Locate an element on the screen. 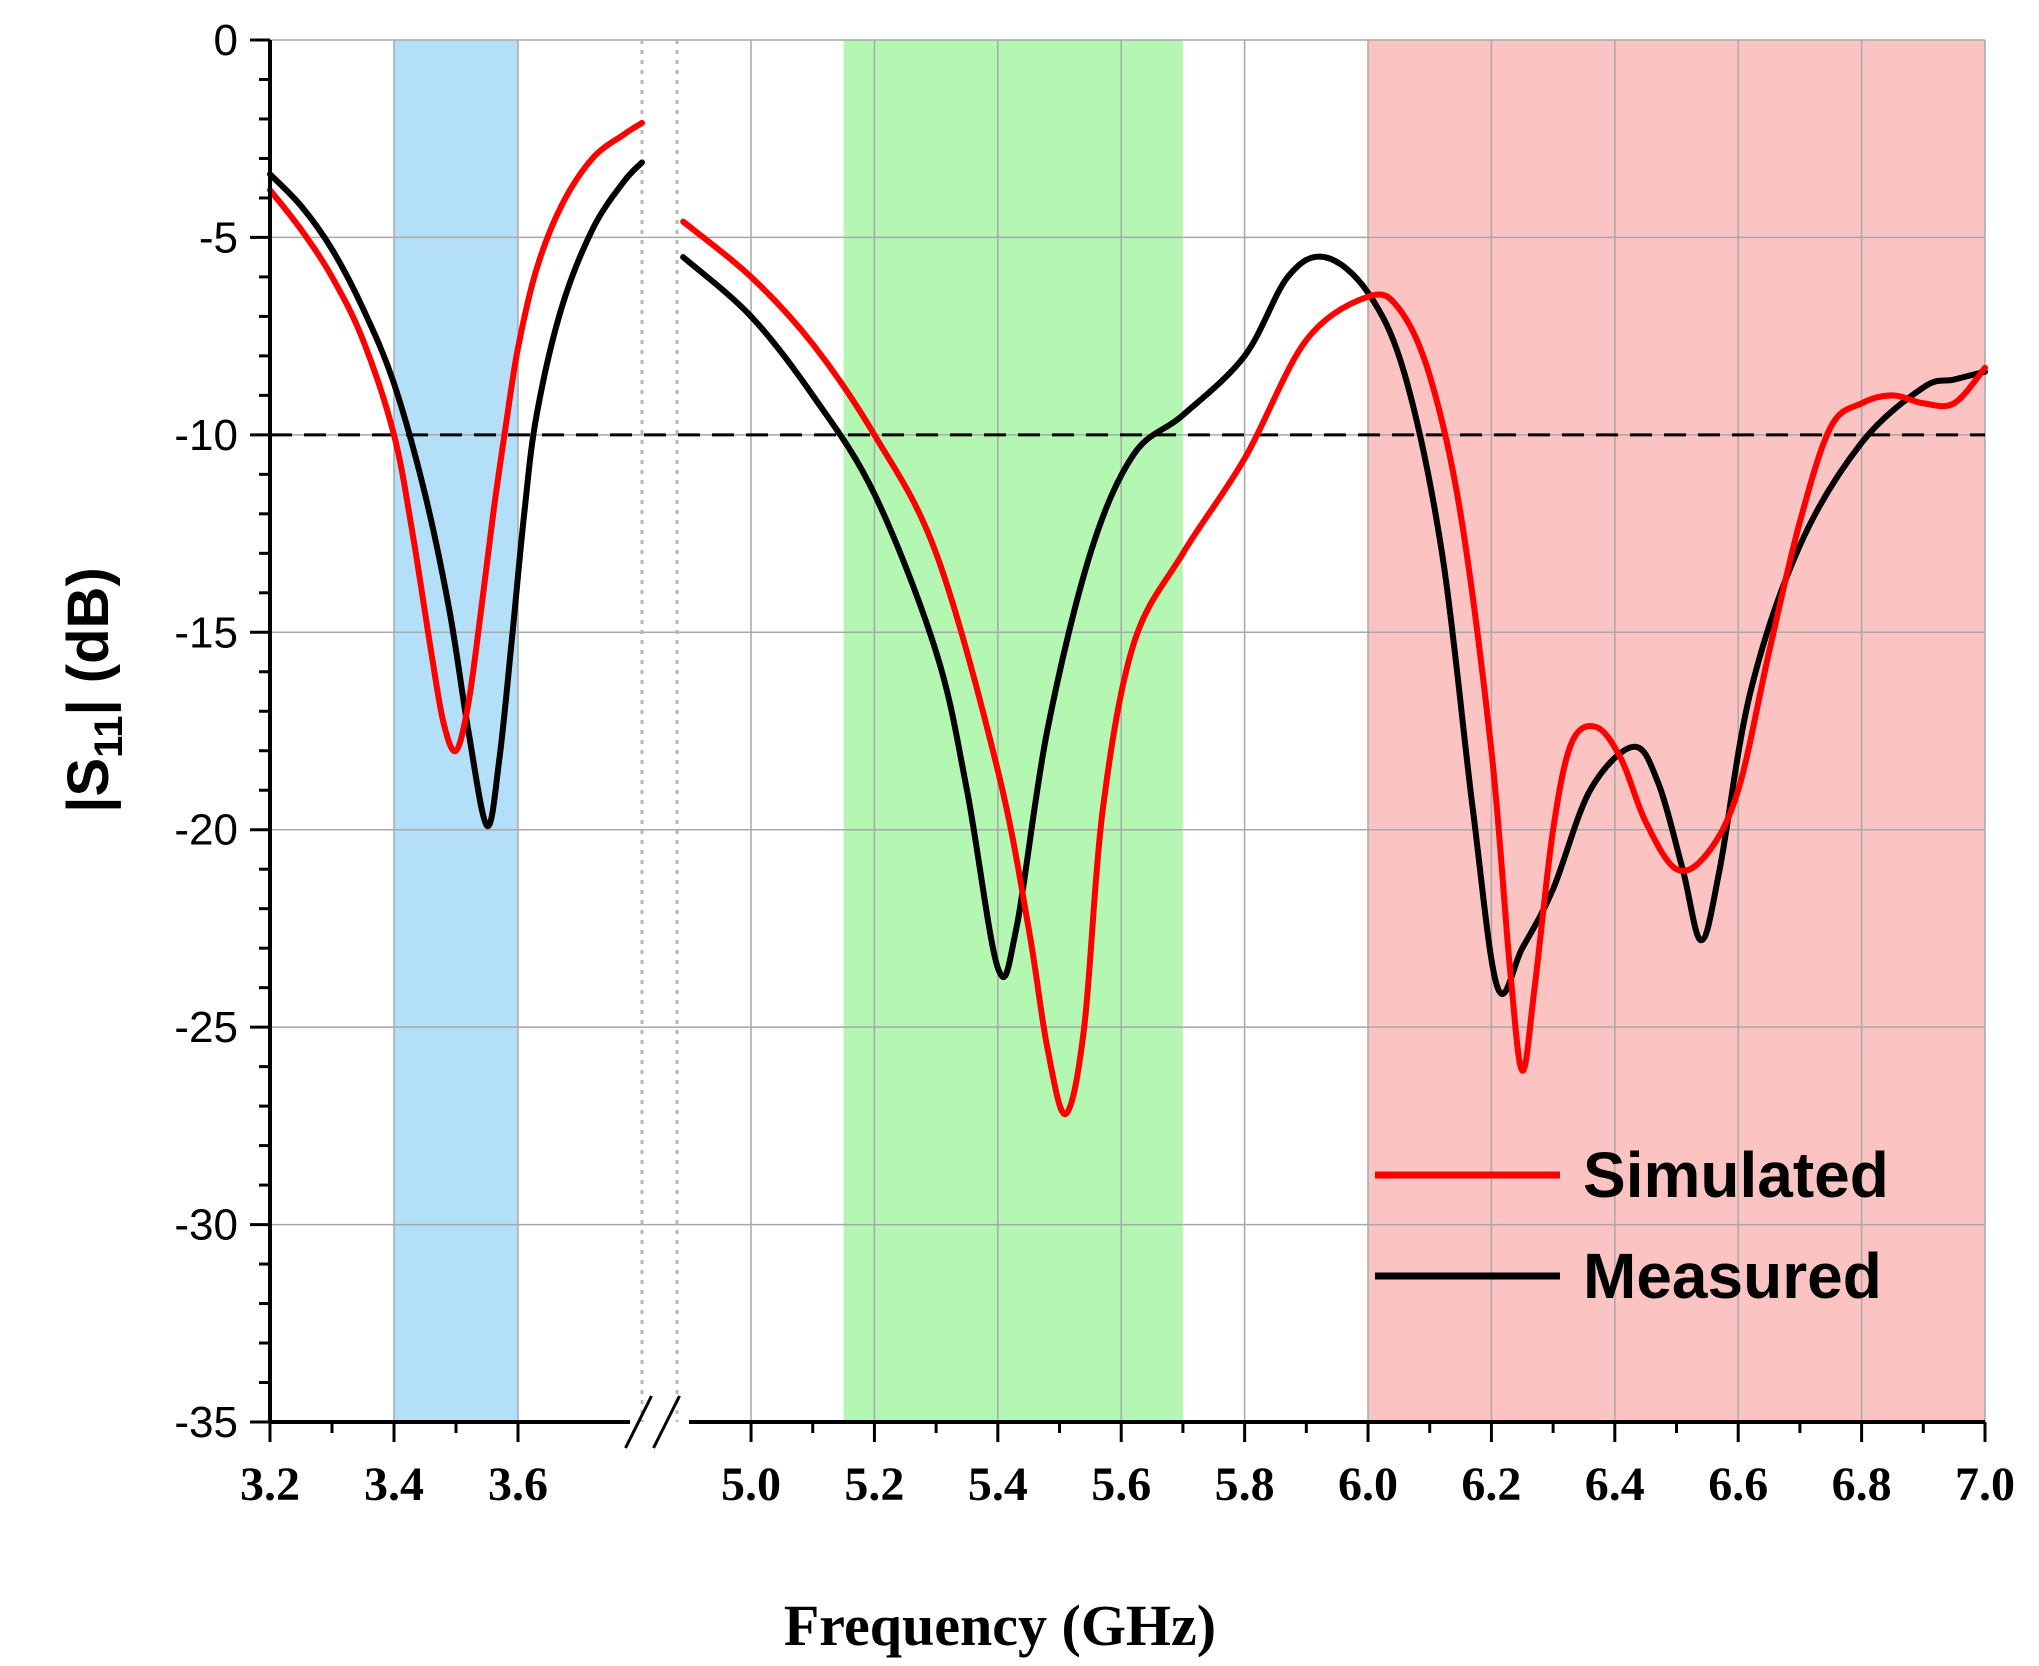 The height and width of the screenshot is (1666, 2039). x-tick-label: 5.2 is located at coordinates (874, 1484).